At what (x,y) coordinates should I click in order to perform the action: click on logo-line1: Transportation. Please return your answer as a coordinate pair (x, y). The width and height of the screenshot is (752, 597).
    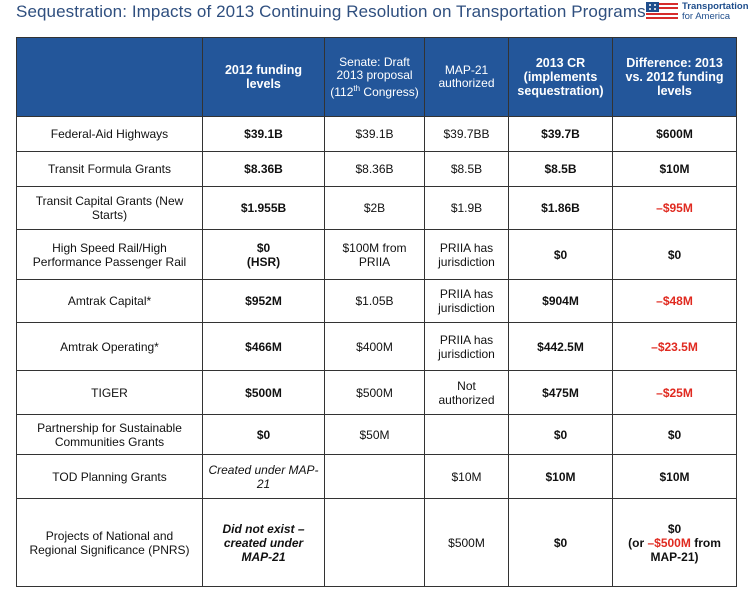
    Looking at the image, I should click on (715, 6).